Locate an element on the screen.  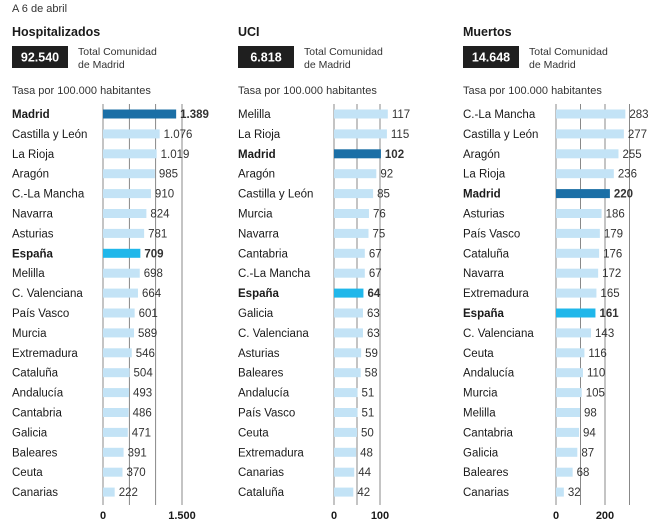
chart-hospitalizados-category-la-rioja: La Rioja is located at coordinates (33, 155).